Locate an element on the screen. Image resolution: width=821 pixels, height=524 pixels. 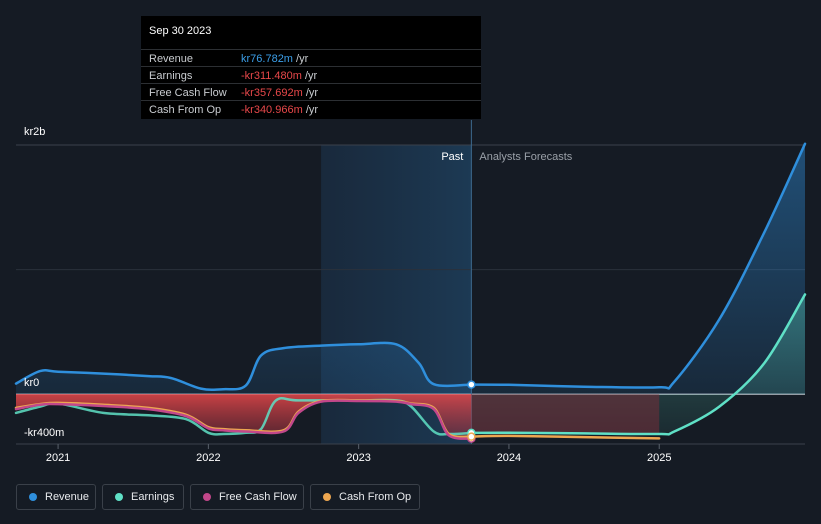
revenue-marker is located at coordinates (471, 384).